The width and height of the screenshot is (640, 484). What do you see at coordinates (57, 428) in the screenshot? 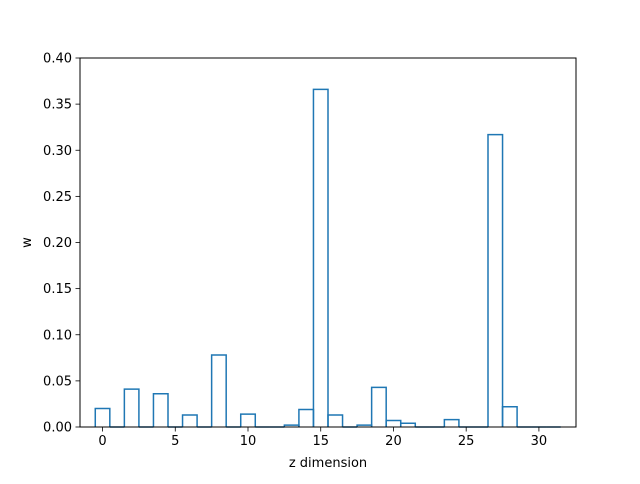
I see `y-tick-label: 0.00` at bounding box center [57, 428].